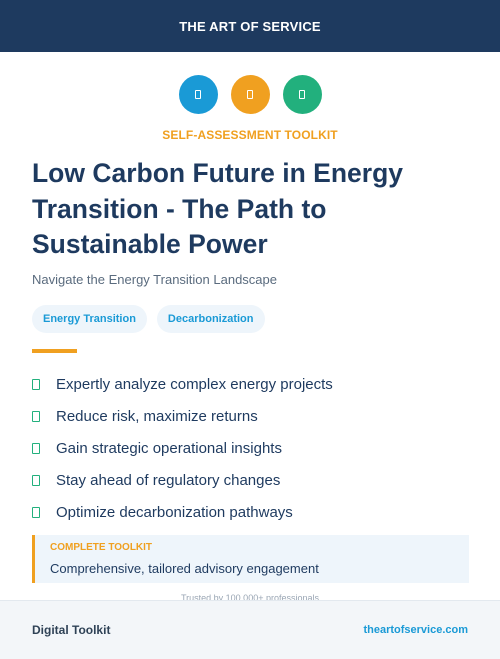 Image resolution: width=500 pixels, height=659 pixels. Describe the element at coordinates (154, 279) in the screenshot. I see `page-subtitle: Navigate the Energy Transition Landscape` at that location.